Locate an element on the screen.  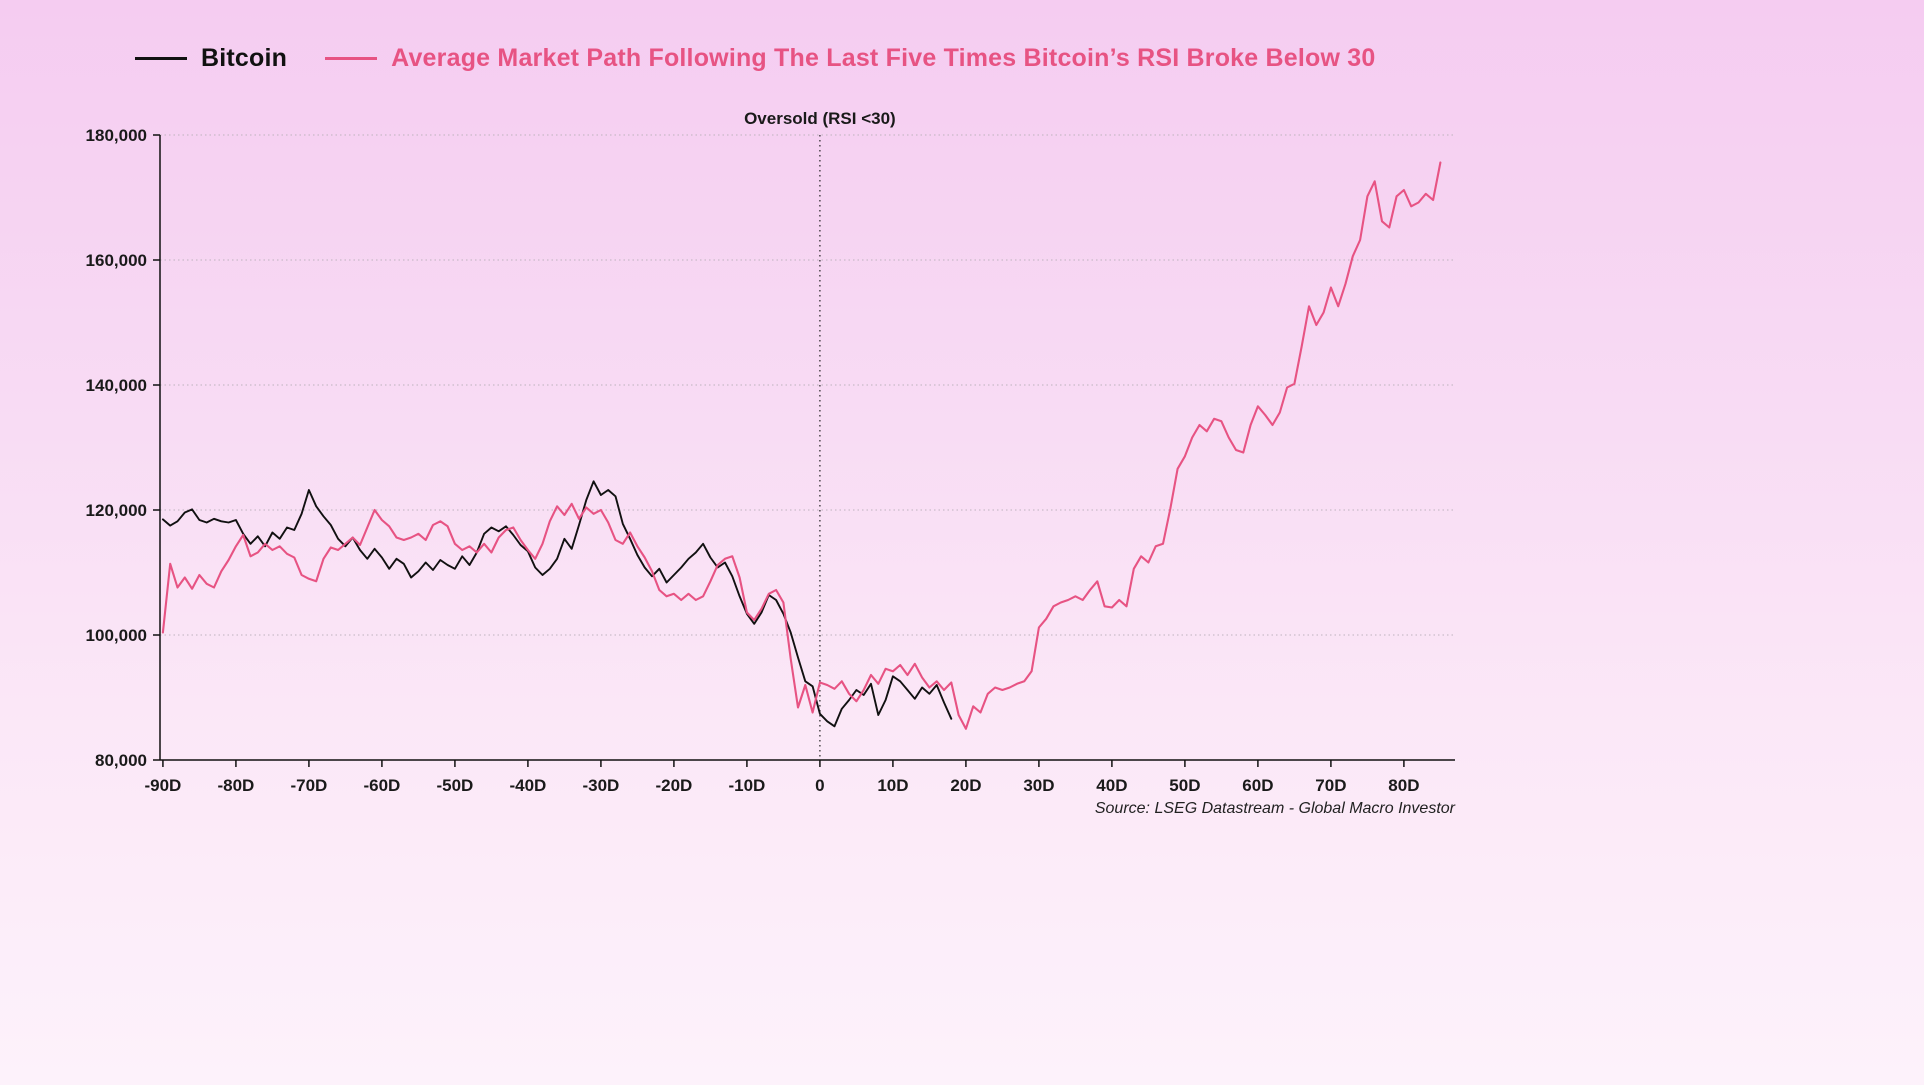
y-tick-label: 120,000 is located at coordinates (116, 510).